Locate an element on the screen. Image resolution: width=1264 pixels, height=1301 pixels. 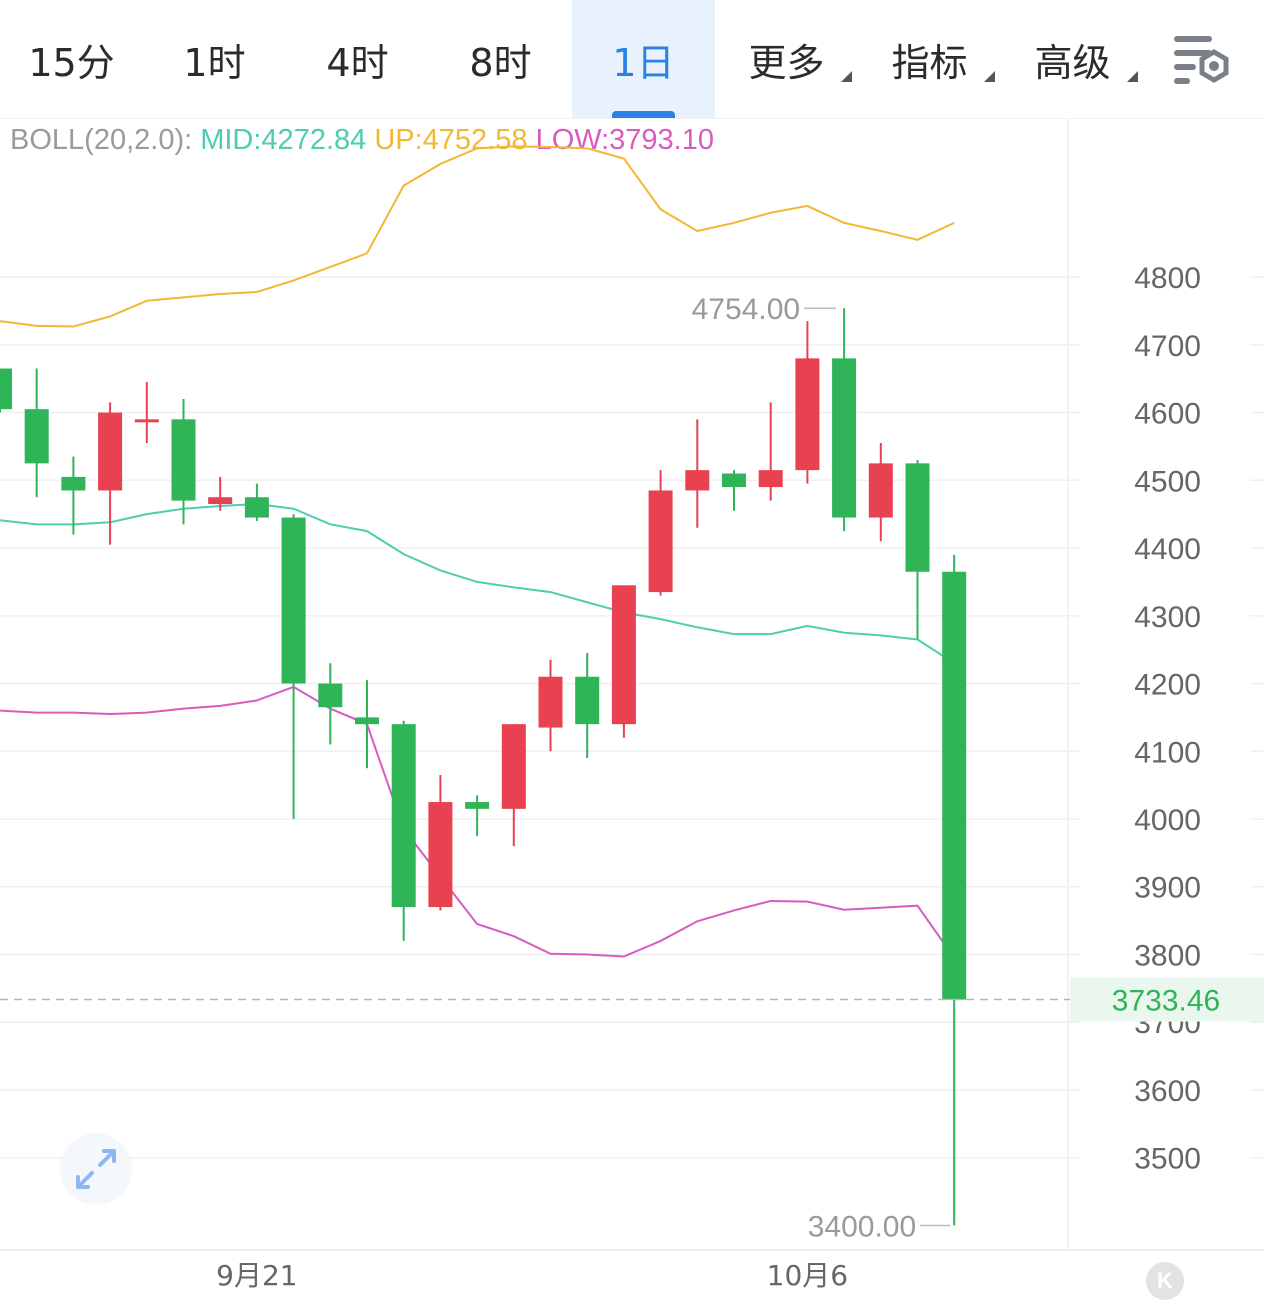
boll-up-value: UP:4752.58 is located at coordinates (451, 140).